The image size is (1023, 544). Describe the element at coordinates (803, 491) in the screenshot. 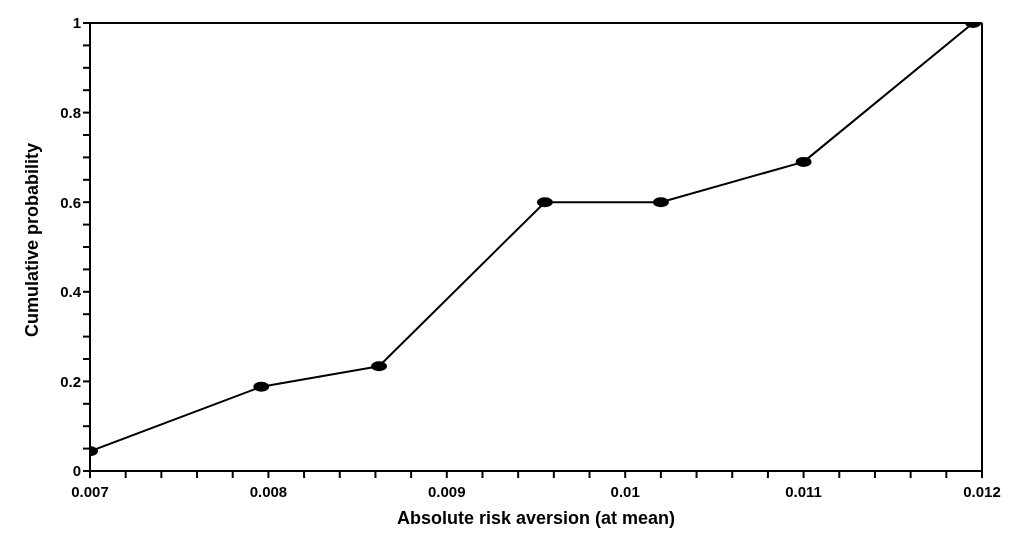

I see `x-tick-label: 0.011` at that location.